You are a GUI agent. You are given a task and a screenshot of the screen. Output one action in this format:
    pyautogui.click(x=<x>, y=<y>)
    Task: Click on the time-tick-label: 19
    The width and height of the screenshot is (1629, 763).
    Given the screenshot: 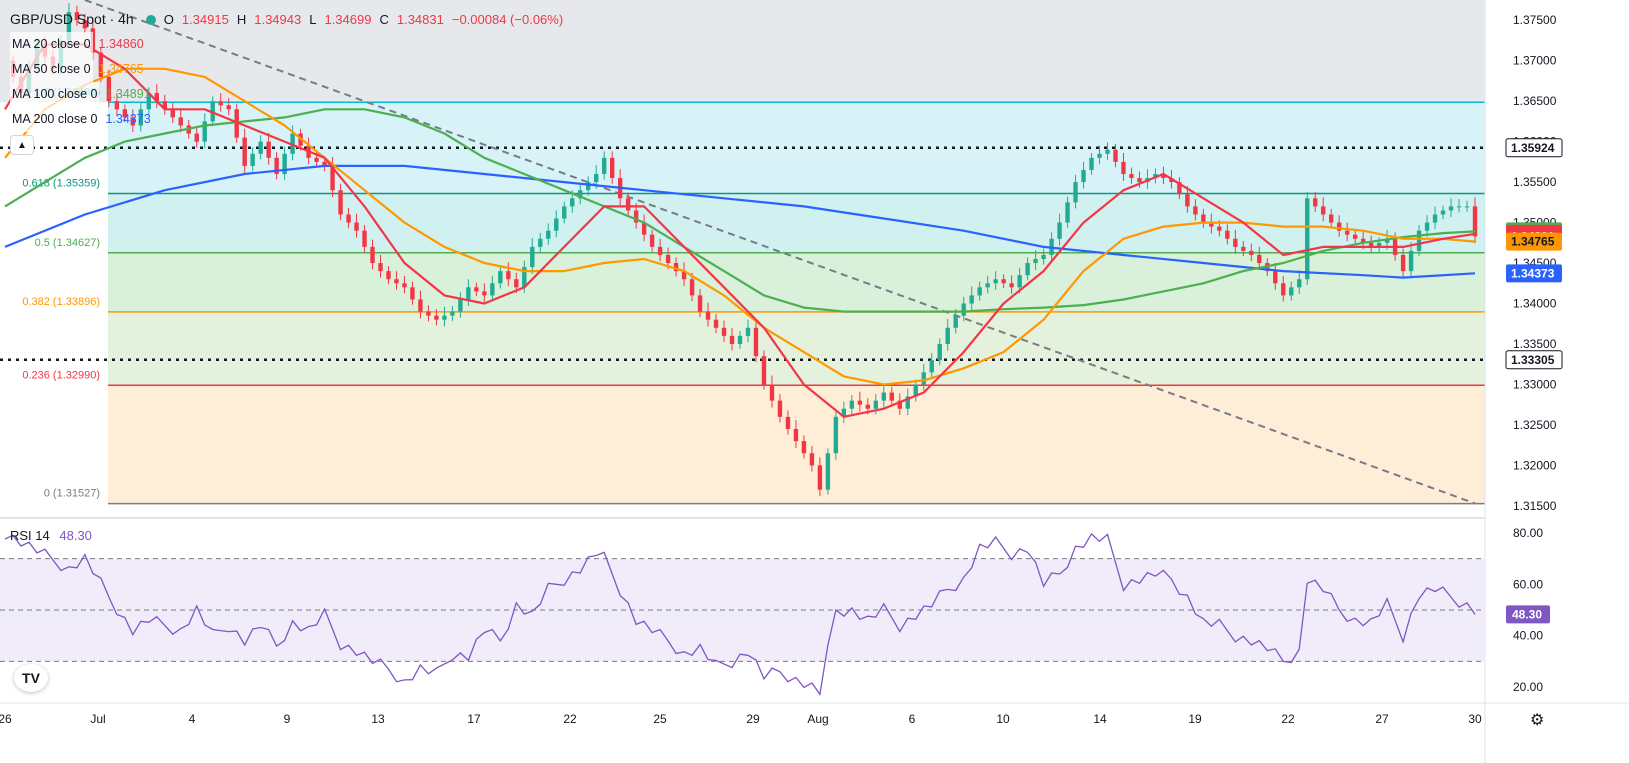 What is the action you would take?
    pyautogui.click(x=1195, y=719)
    